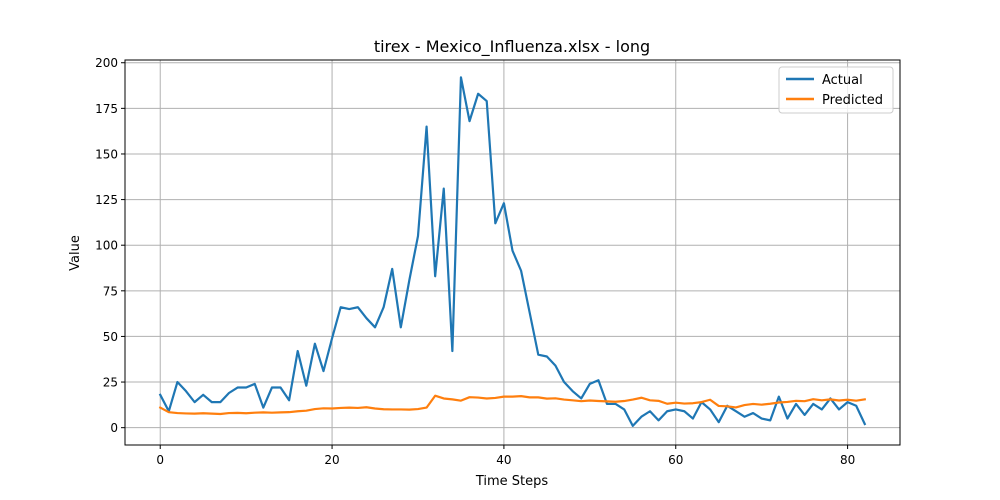 The image size is (1000, 500). Describe the element at coordinates (106, 246) in the screenshot. I see `y-tick-label: 100` at that location.